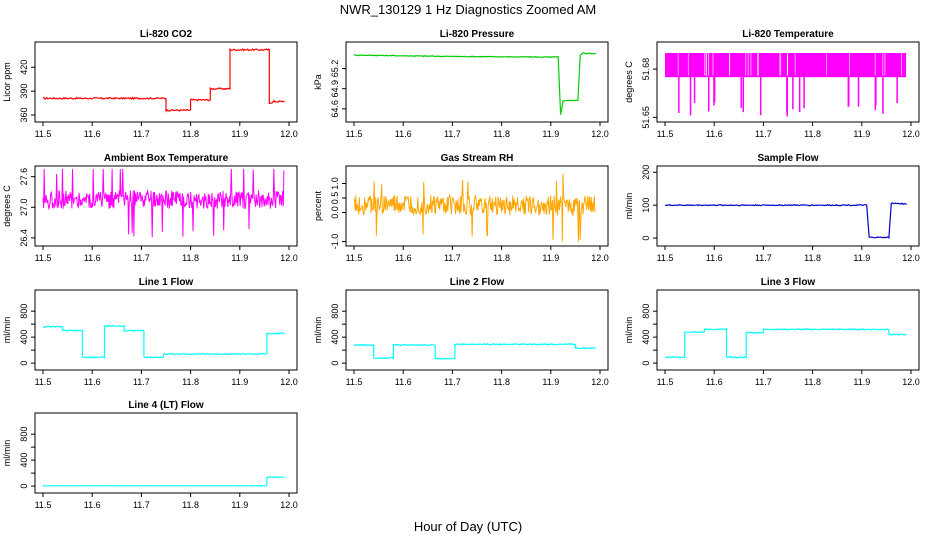  What do you see at coordinates (335, 198) in the screenshot?
I see `y-tick-label: 0.5` at bounding box center [335, 198].